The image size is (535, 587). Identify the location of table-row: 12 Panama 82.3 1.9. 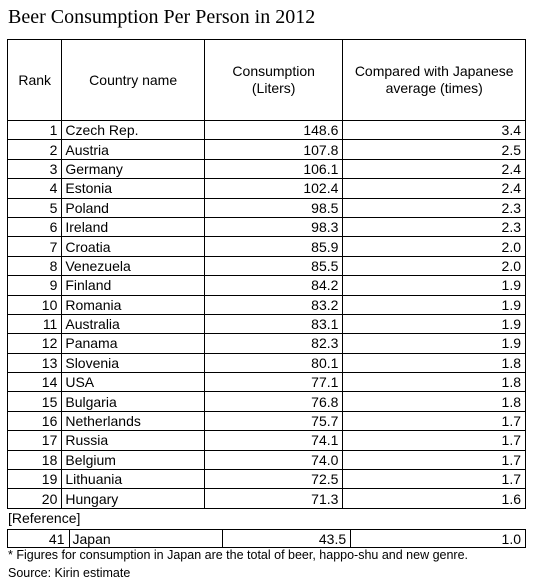
(266, 343).